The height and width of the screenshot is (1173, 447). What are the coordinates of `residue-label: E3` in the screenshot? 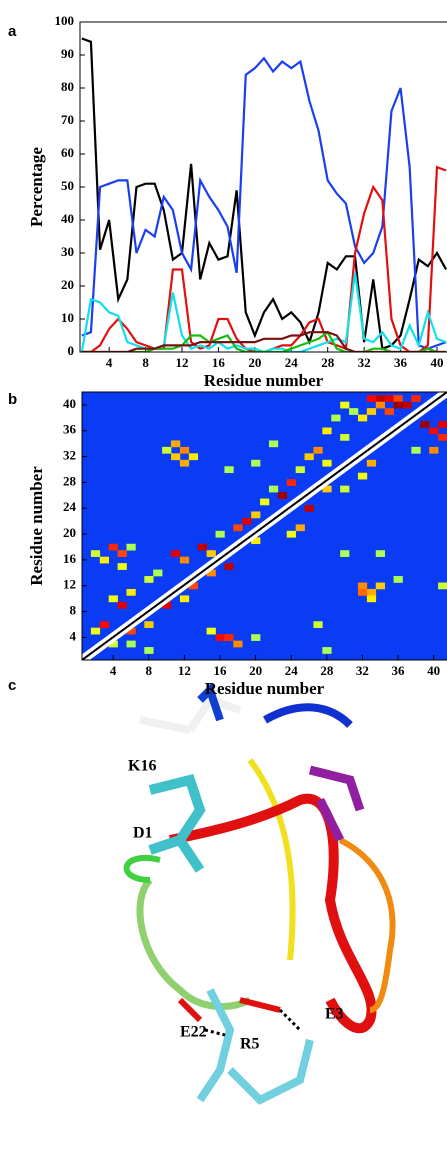 It's located at (334, 1014).